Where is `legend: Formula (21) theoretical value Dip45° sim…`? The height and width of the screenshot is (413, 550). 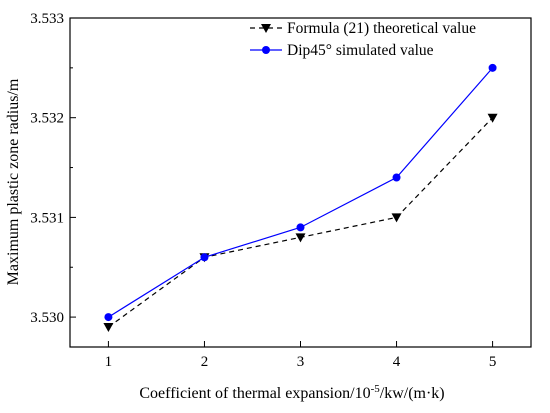 legend: Formula (21) theoretical value Dip45° sim… is located at coordinates (363, 39).